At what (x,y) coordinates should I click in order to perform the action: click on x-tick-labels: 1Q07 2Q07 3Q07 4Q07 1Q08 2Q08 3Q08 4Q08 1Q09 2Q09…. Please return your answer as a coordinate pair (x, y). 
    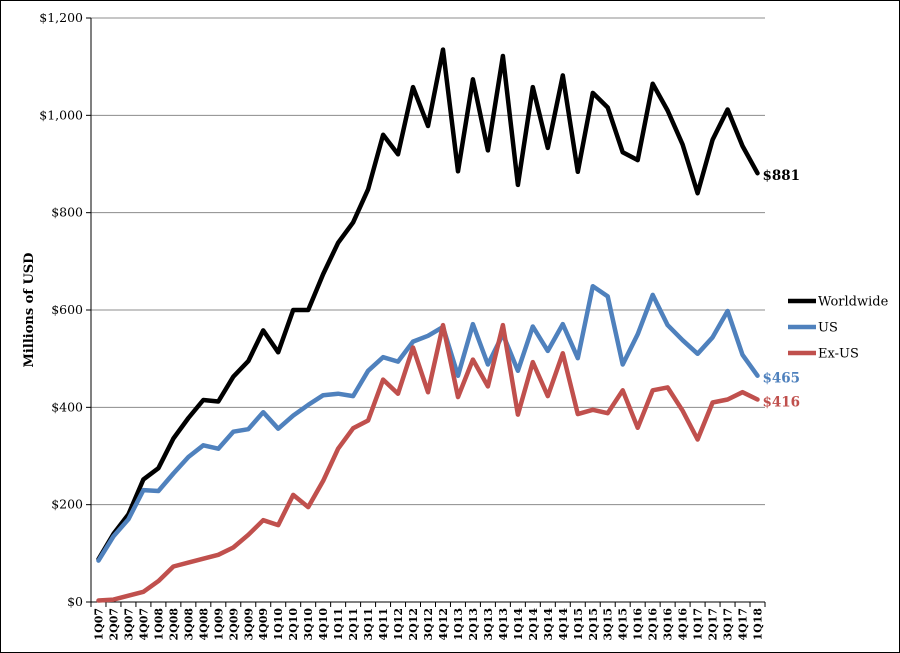
    Looking at the image, I should click on (428, 624).